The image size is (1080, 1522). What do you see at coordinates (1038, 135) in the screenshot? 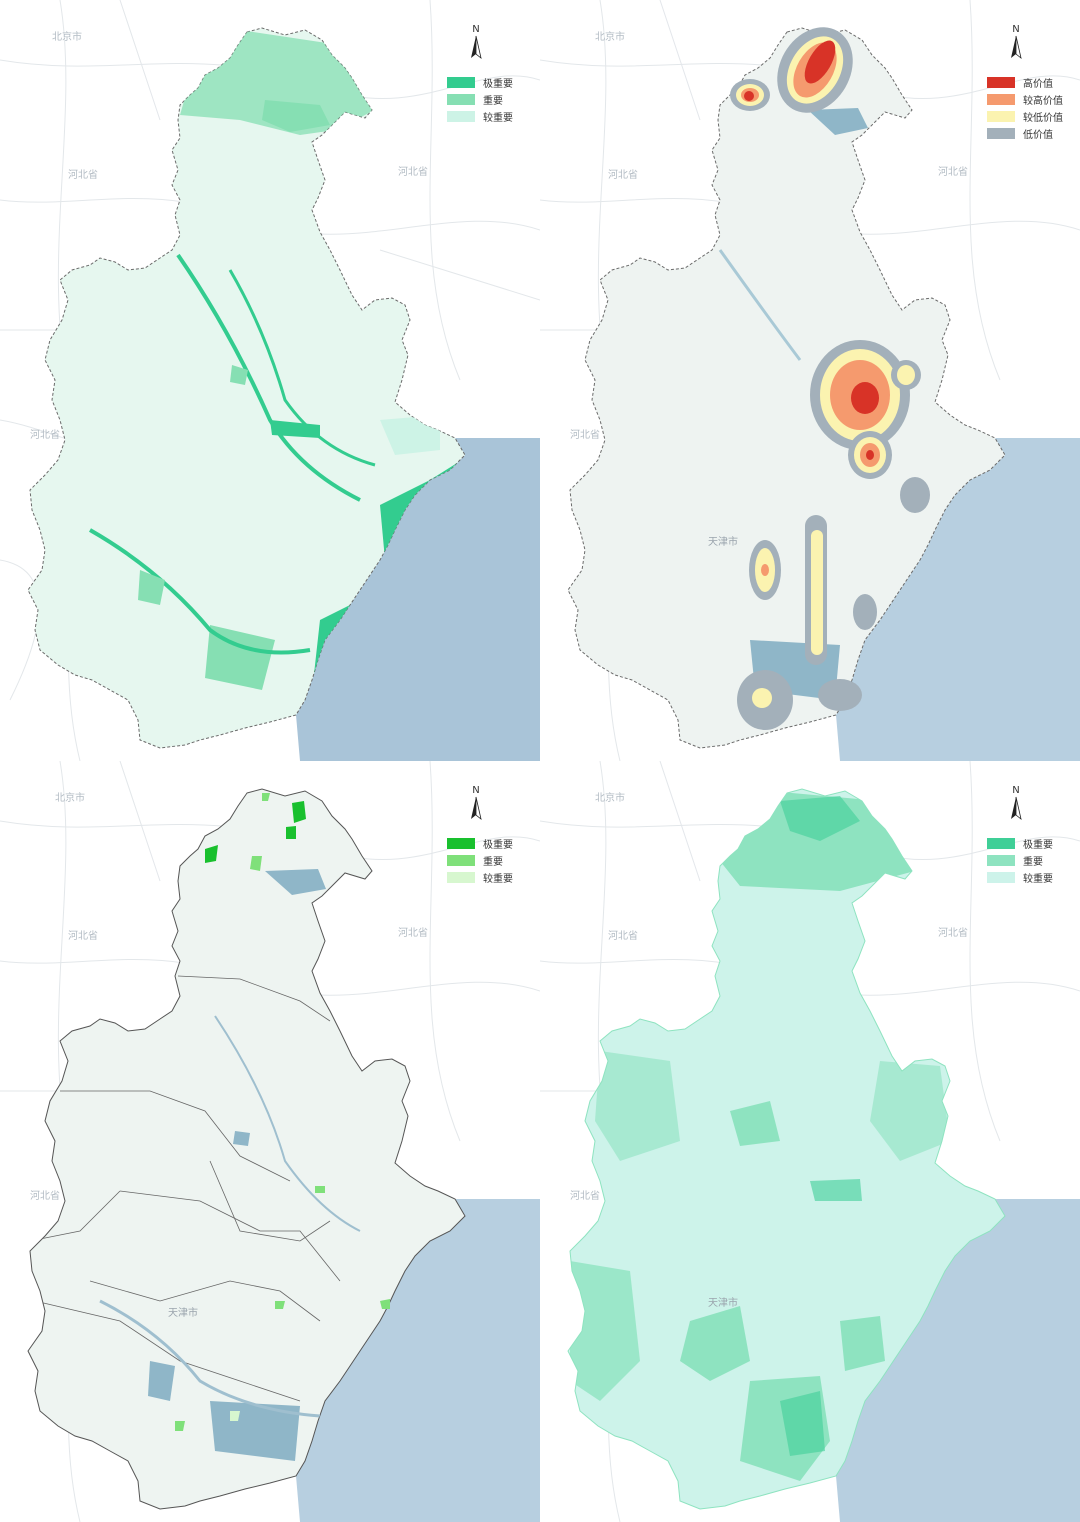
I see `legend-label: 低价值` at bounding box center [1038, 135].